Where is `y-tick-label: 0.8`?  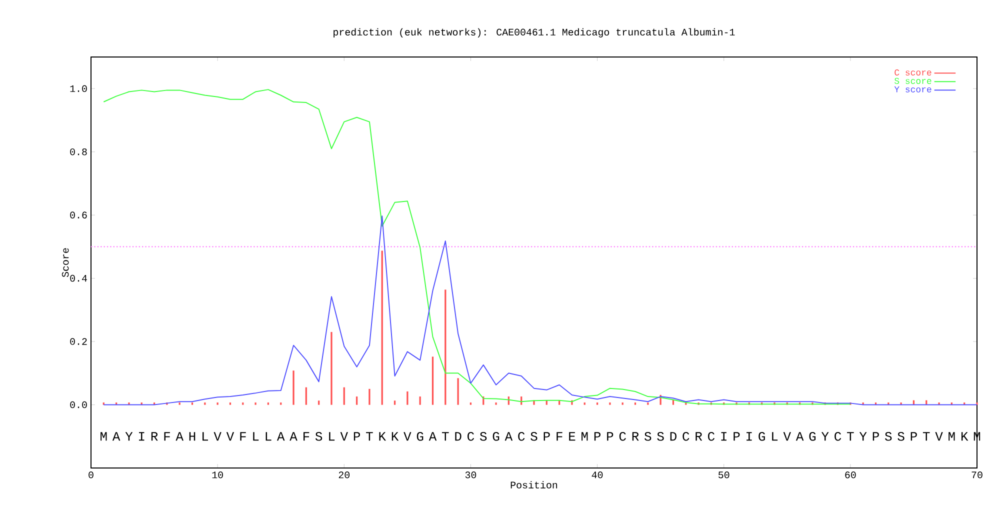 y-tick-label: 0.8 is located at coordinates (78, 152).